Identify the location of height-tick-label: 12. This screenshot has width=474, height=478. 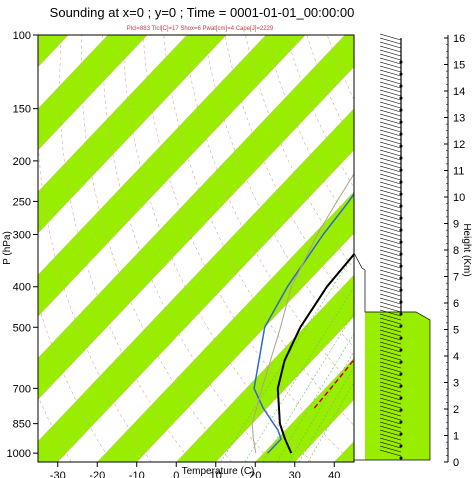
(459, 145).